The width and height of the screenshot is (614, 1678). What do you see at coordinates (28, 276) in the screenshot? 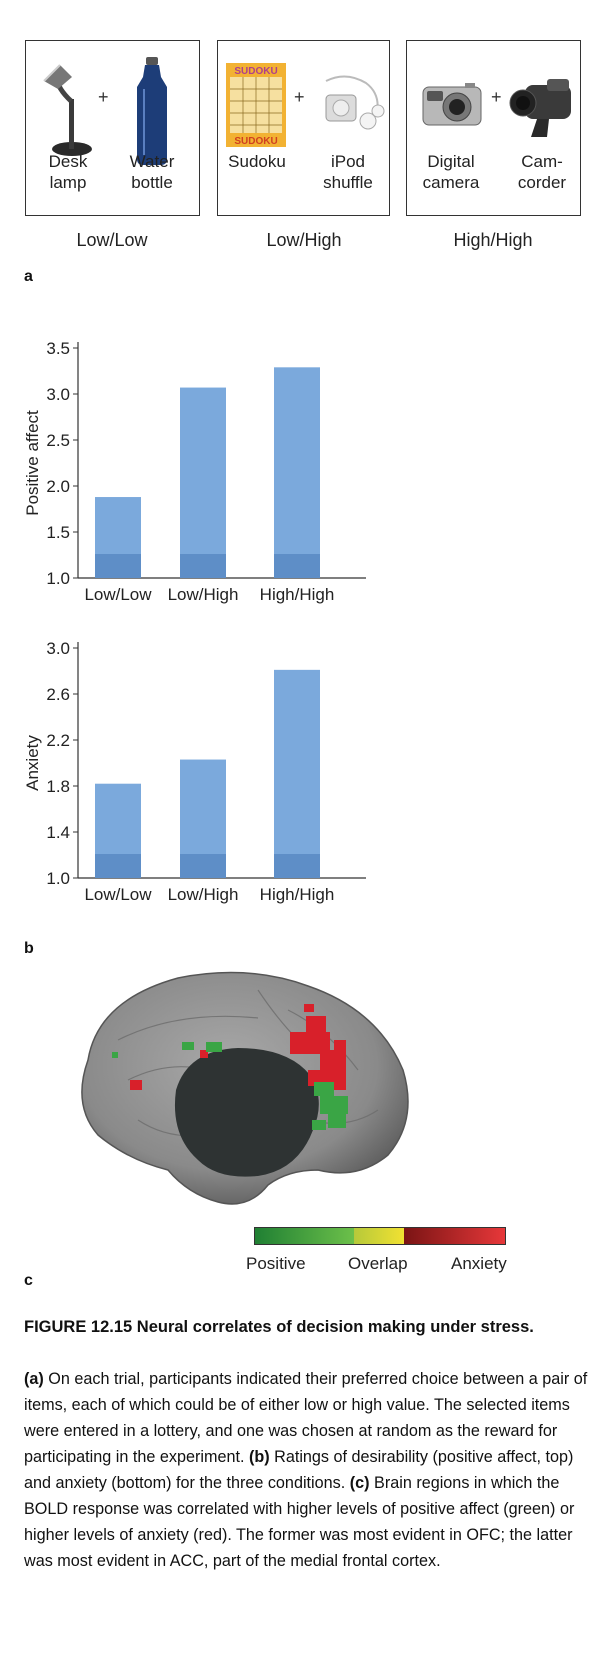
I see `panel-label-a: a` at bounding box center [28, 276].